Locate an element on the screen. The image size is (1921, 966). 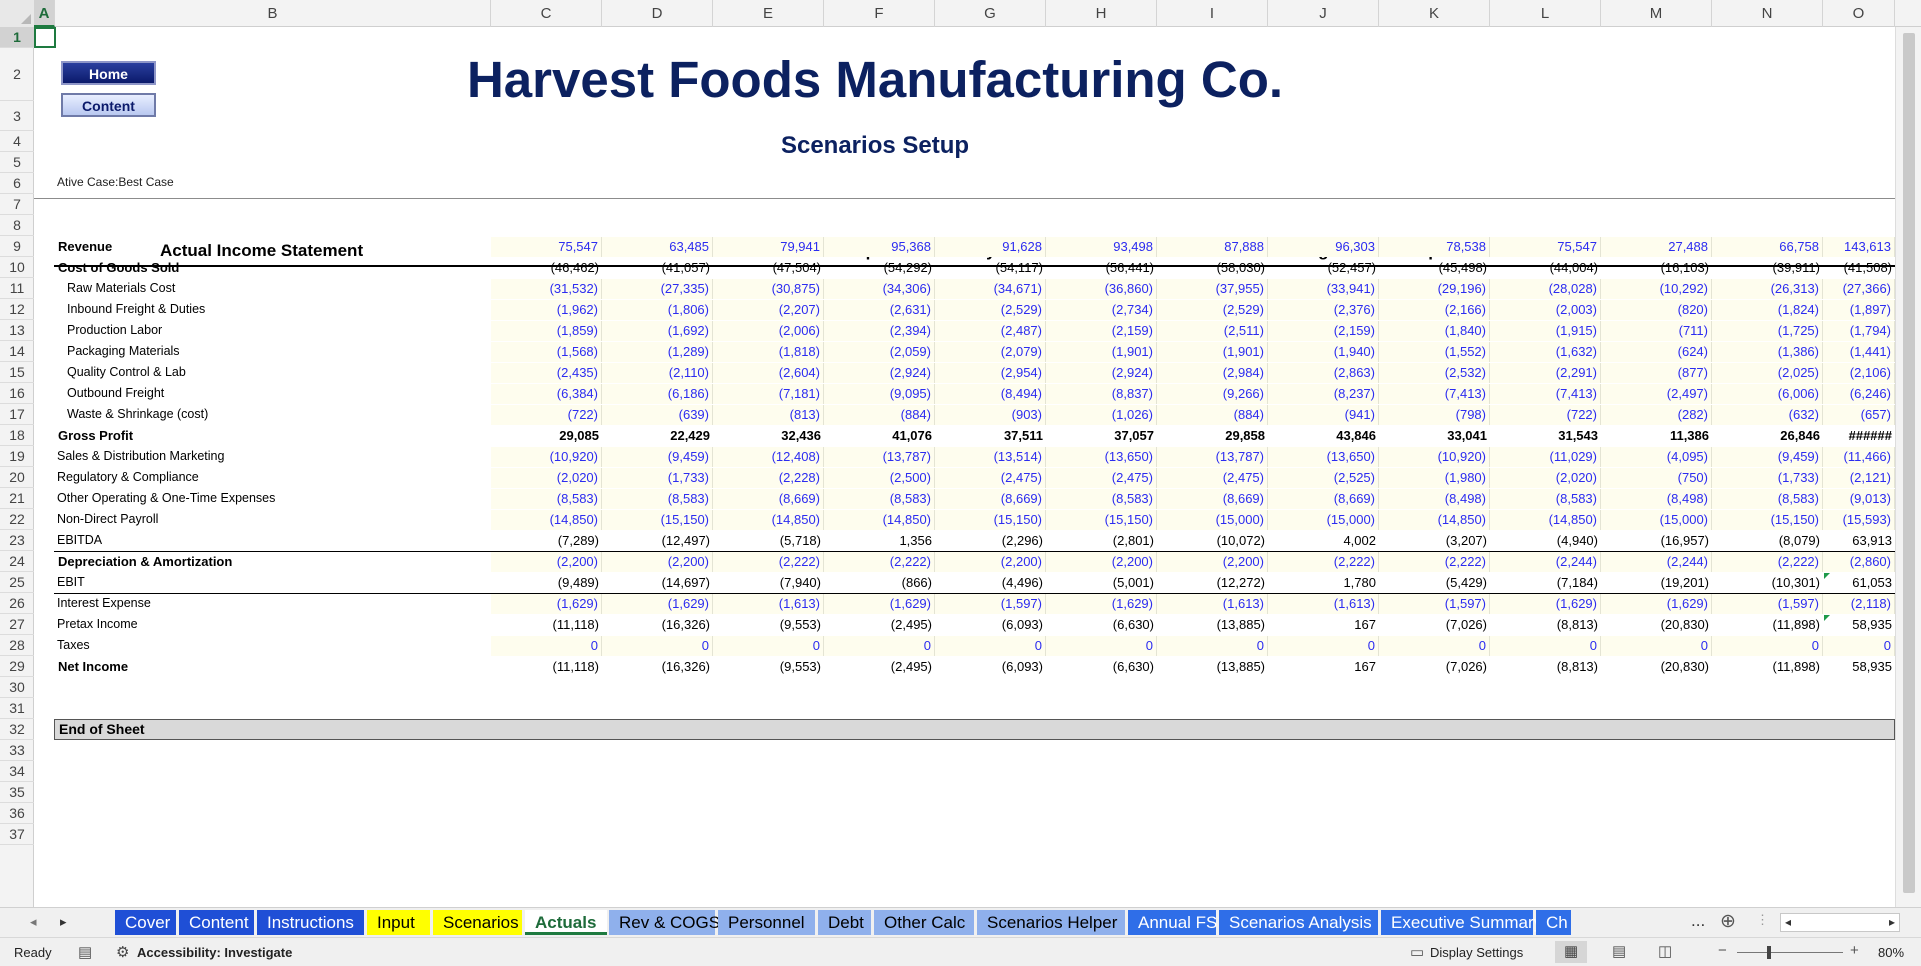
page-break-preview-icon: ◫ is located at coordinates (1665, 951).